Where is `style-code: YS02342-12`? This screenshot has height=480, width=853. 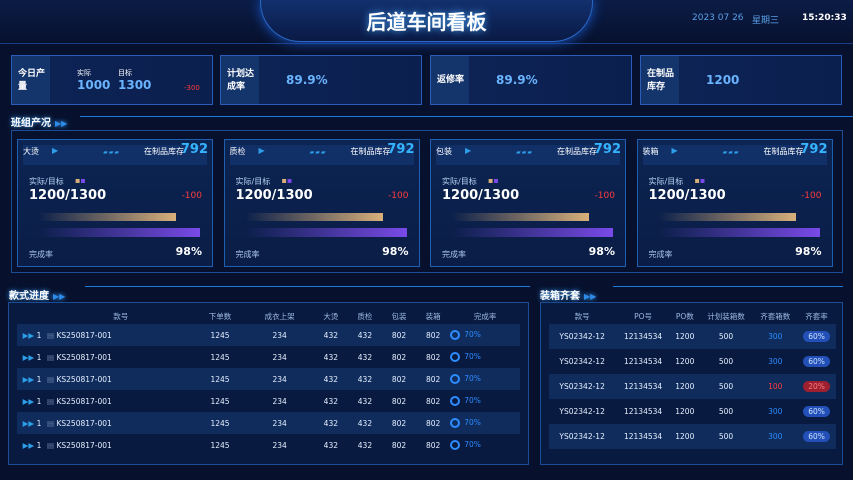
style-code: YS02342-12 is located at coordinates (582, 361).